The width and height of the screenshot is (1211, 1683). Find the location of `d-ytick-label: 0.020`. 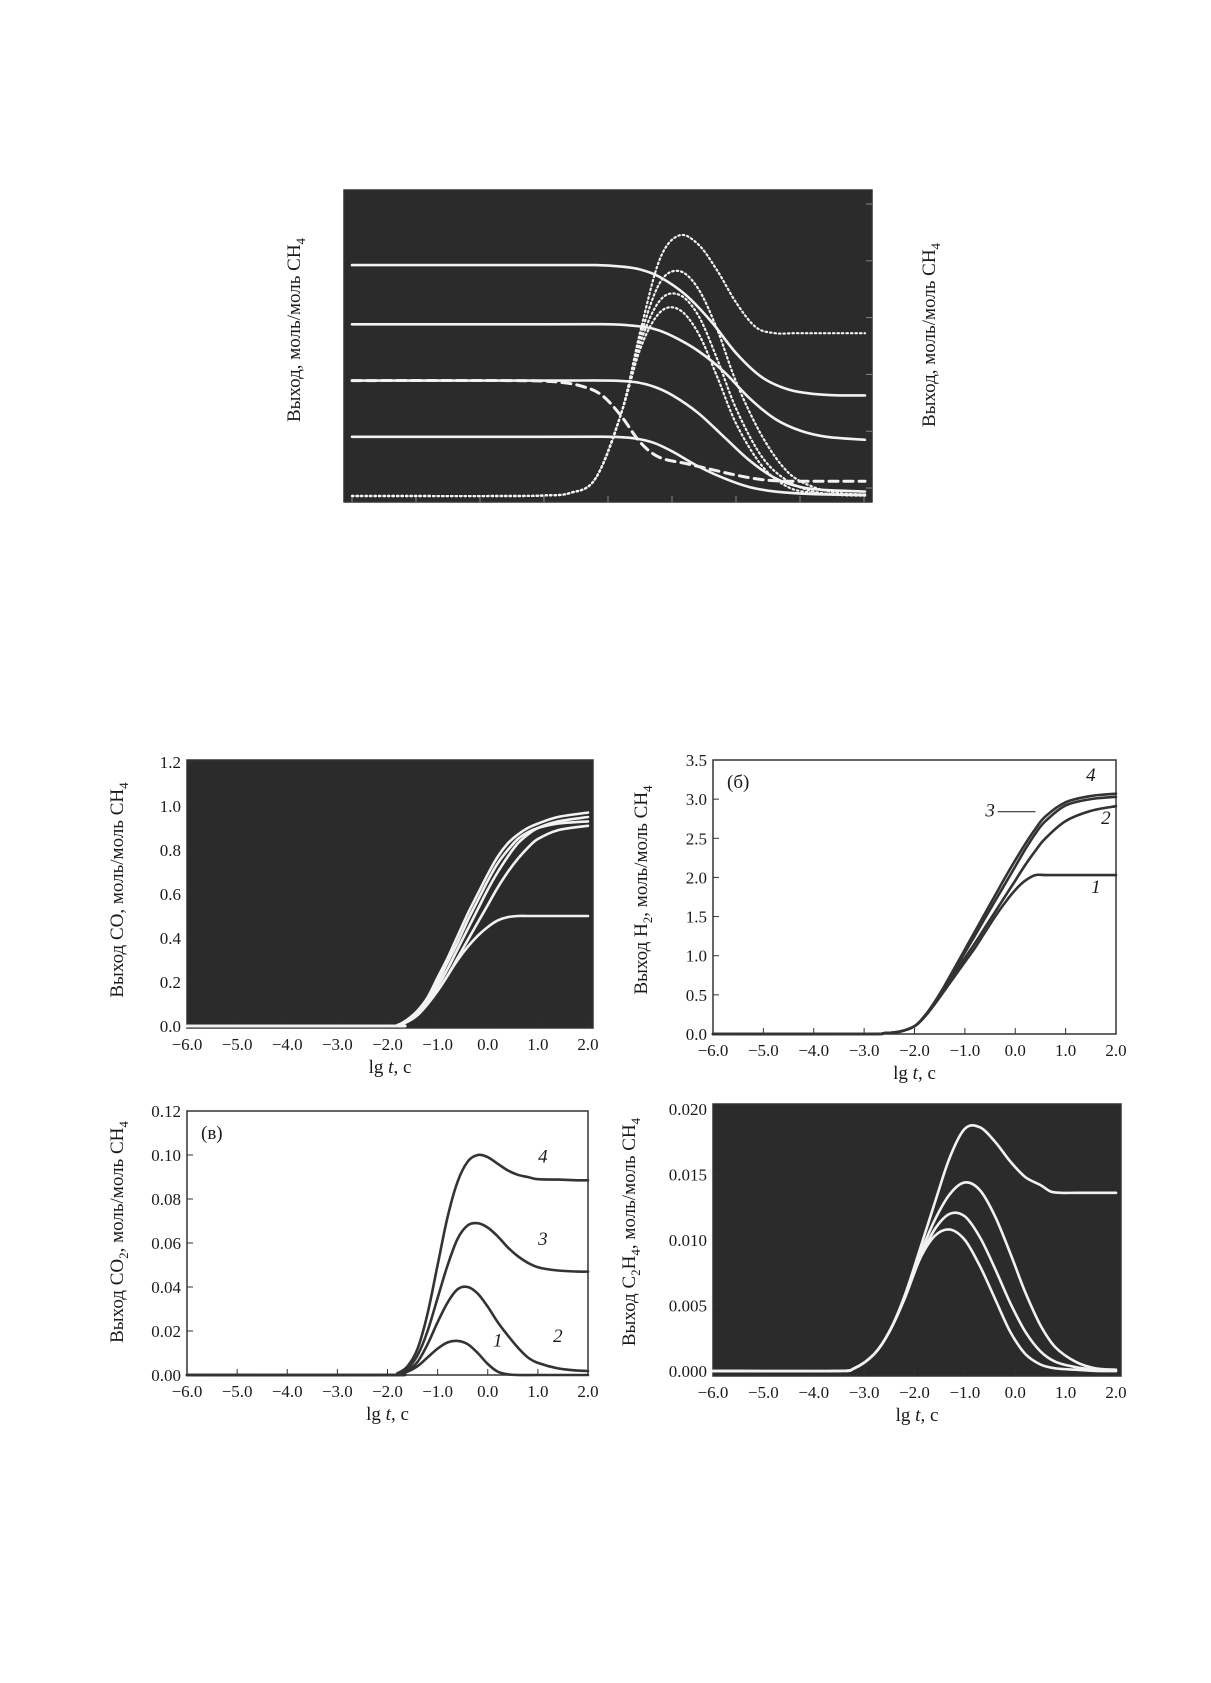

d-ytick-label: 0.020 is located at coordinates (688, 1109).